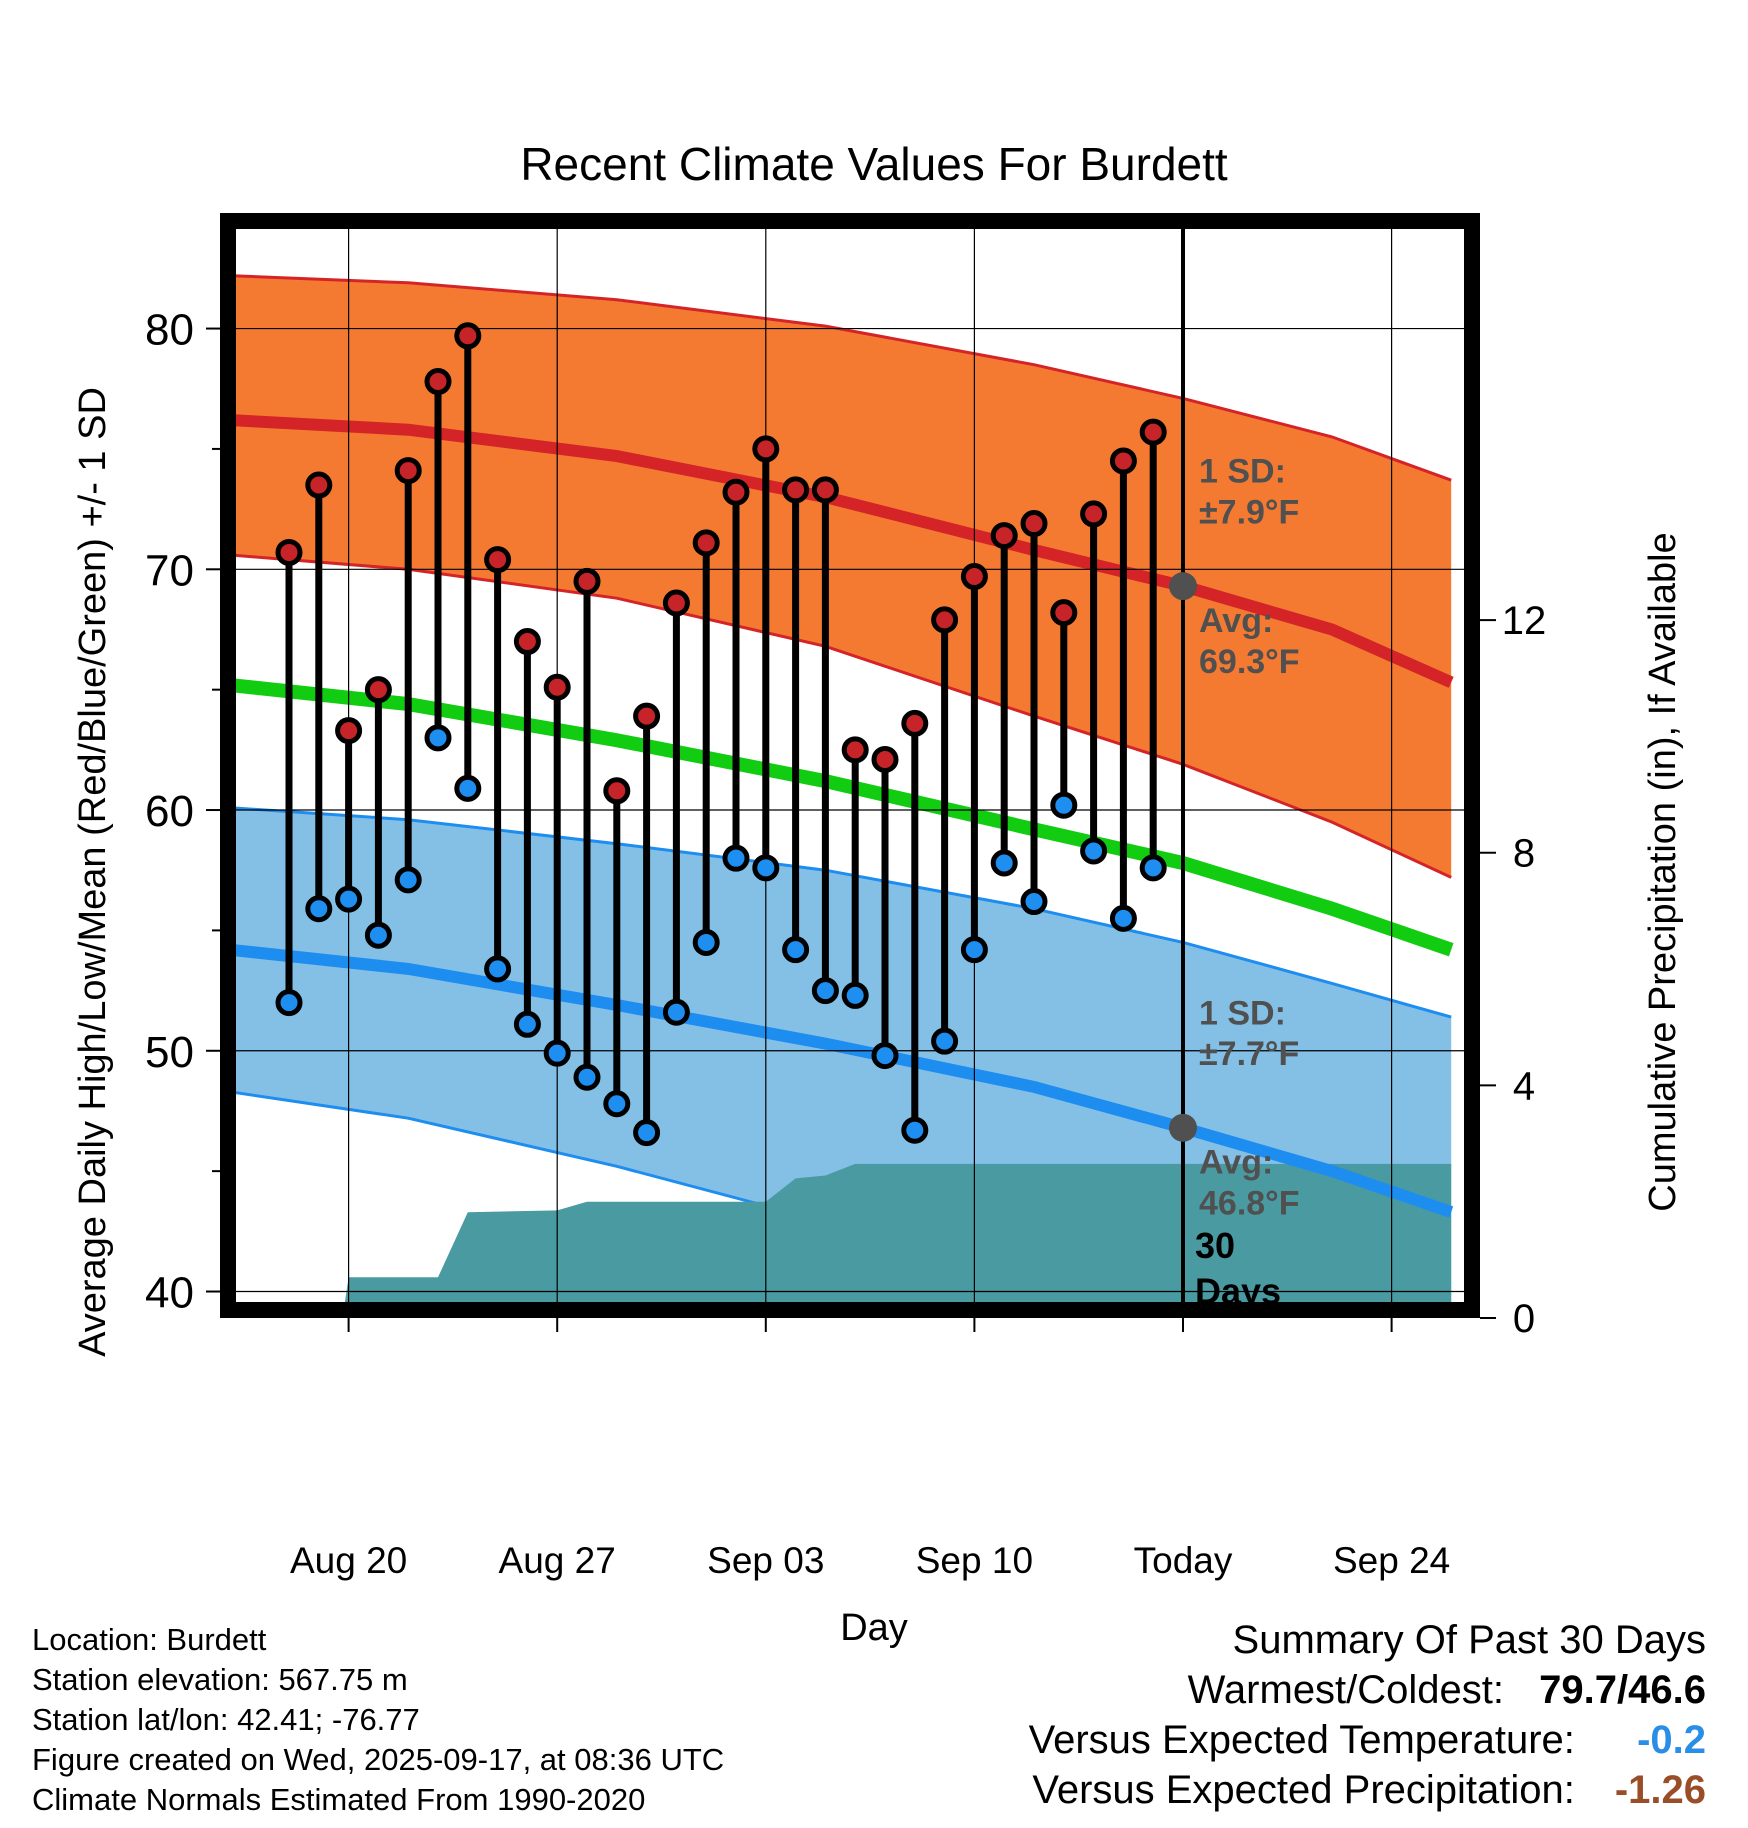 The width and height of the screenshot is (1748, 1828). What do you see at coordinates (974, 1560) in the screenshot?
I see `x-tick-label: Sep 10` at bounding box center [974, 1560].